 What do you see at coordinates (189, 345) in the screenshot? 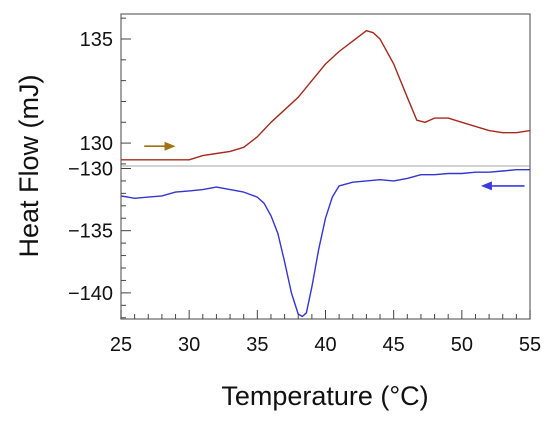
I see `x-tick-label: 30` at bounding box center [189, 345].